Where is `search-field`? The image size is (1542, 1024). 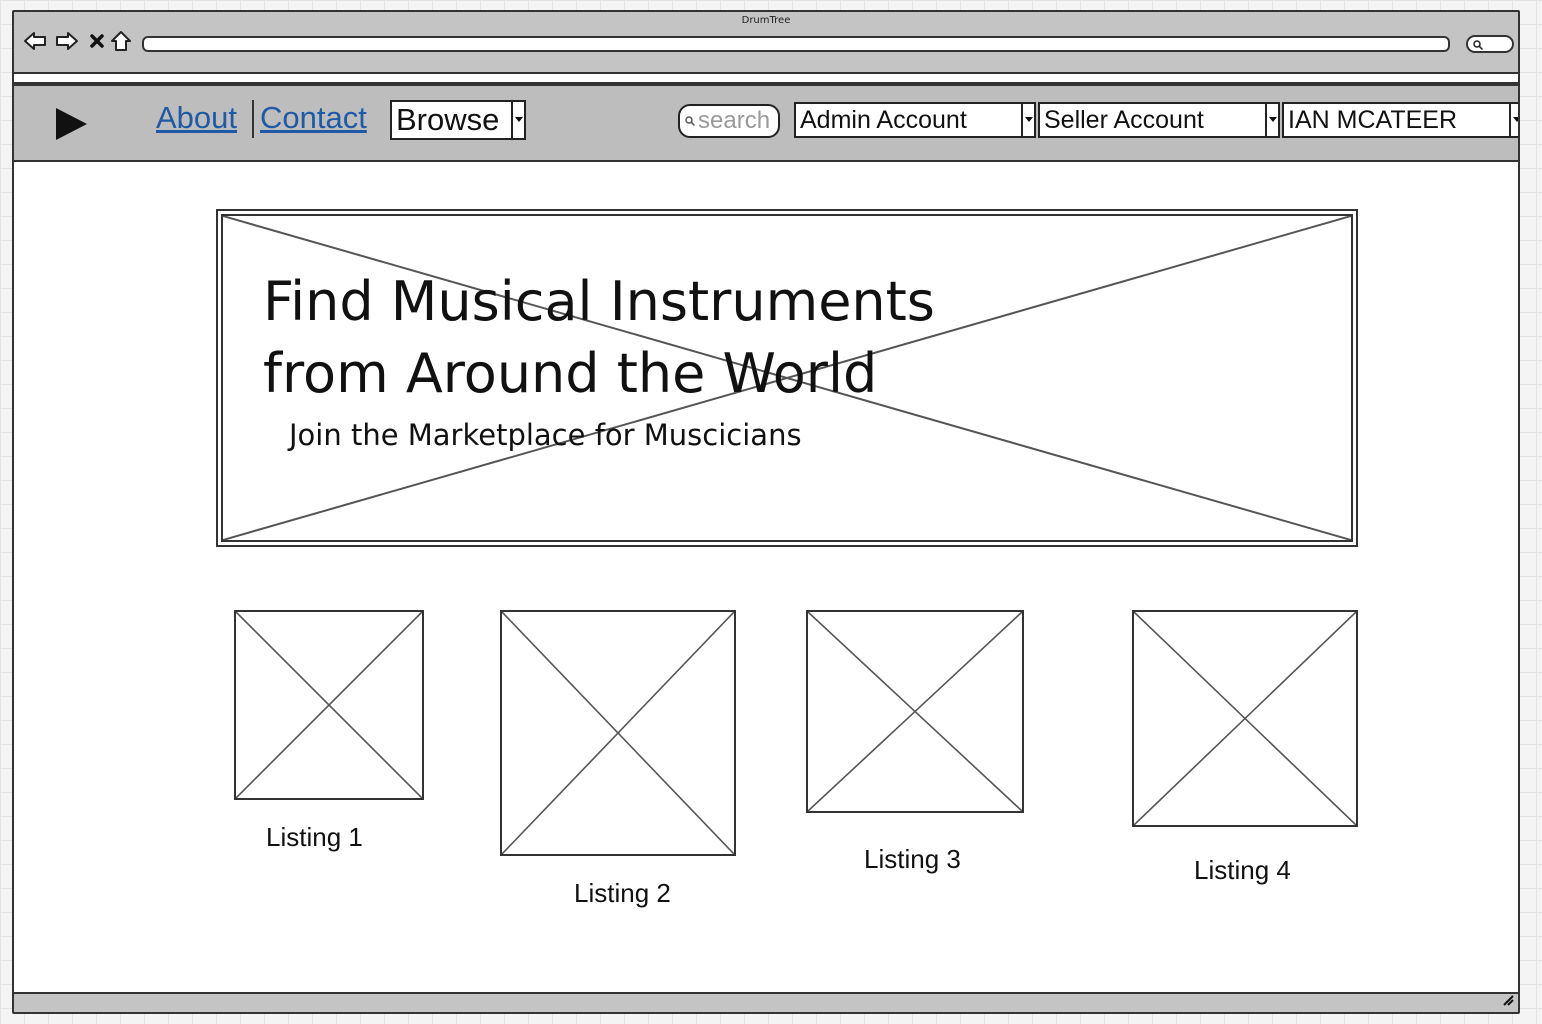 search-field is located at coordinates (729, 121).